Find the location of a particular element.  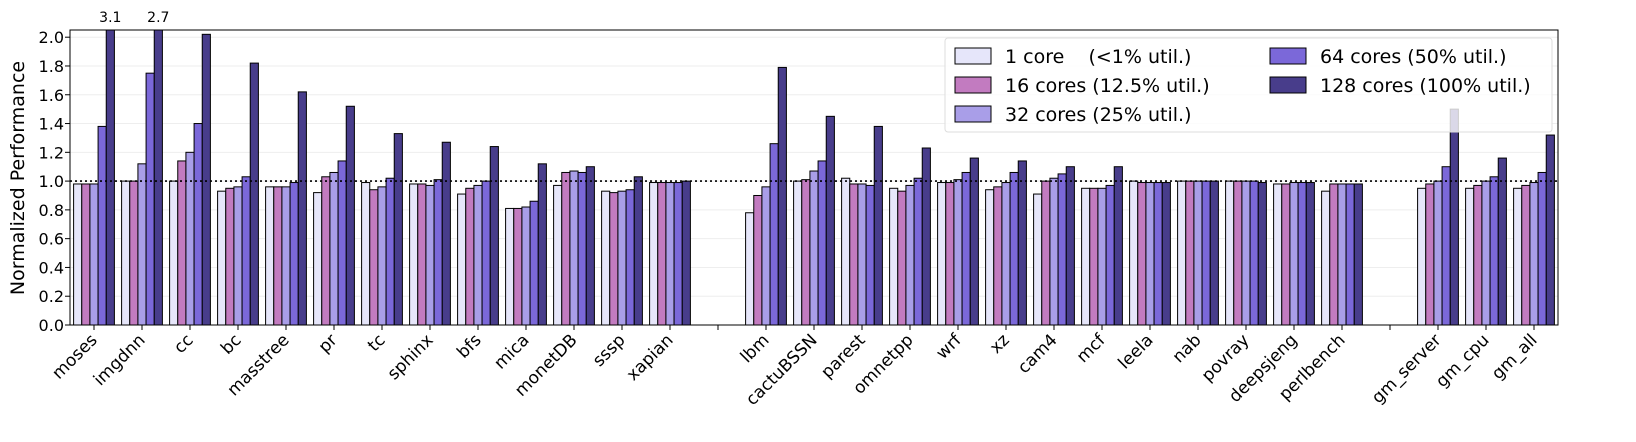

y-axis-label: Normalized Performance is located at coordinates (18, 178).